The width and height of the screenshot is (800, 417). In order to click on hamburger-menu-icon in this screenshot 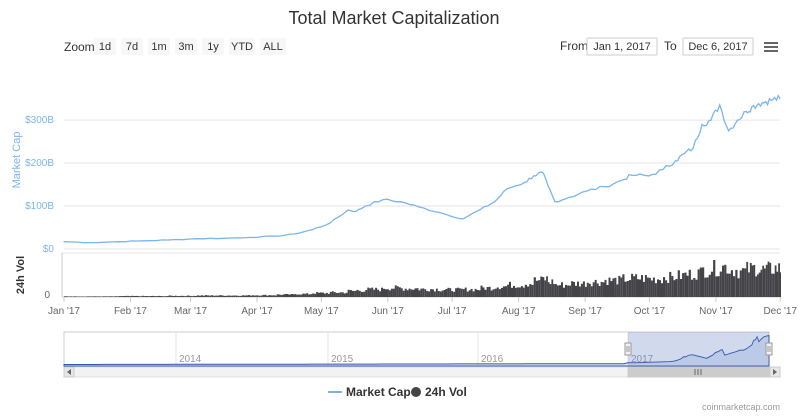, I will do `click(771, 47)`.